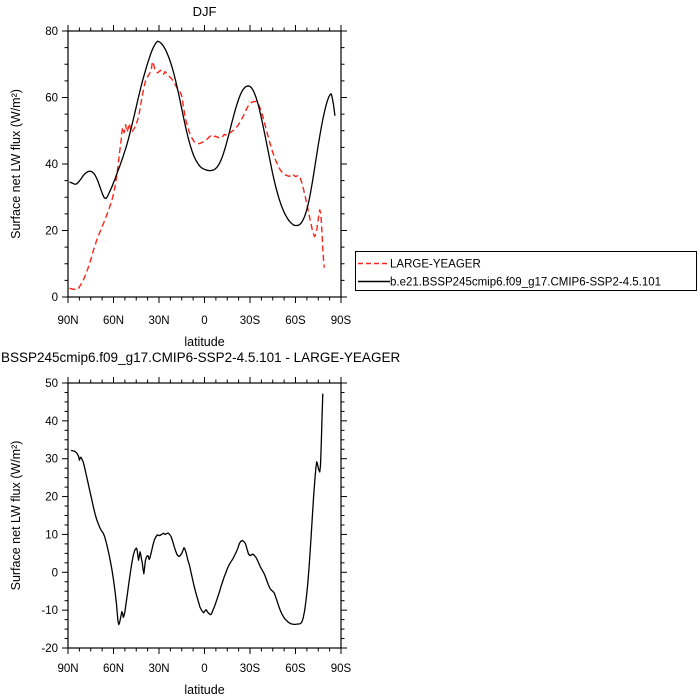  I want to click on series-line-large-yeager, so click(197, 175).